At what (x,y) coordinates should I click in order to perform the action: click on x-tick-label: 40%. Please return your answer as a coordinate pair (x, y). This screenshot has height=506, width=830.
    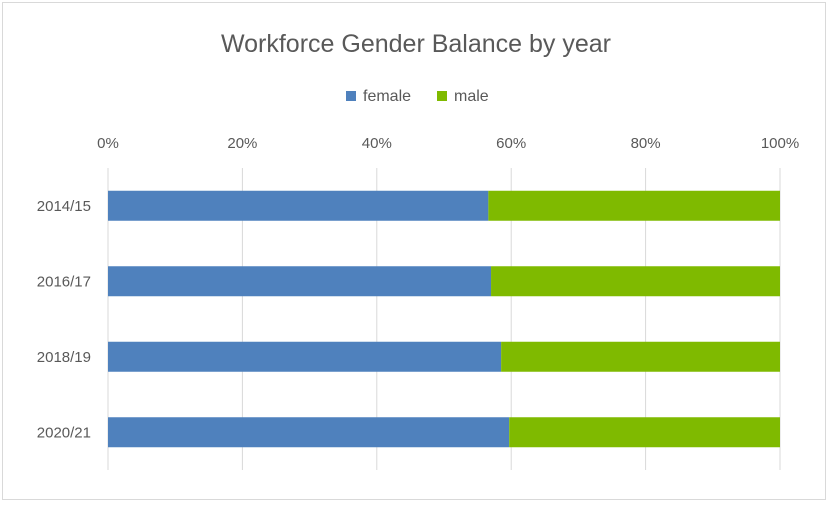
    Looking at the image, I should click on (377, 143).